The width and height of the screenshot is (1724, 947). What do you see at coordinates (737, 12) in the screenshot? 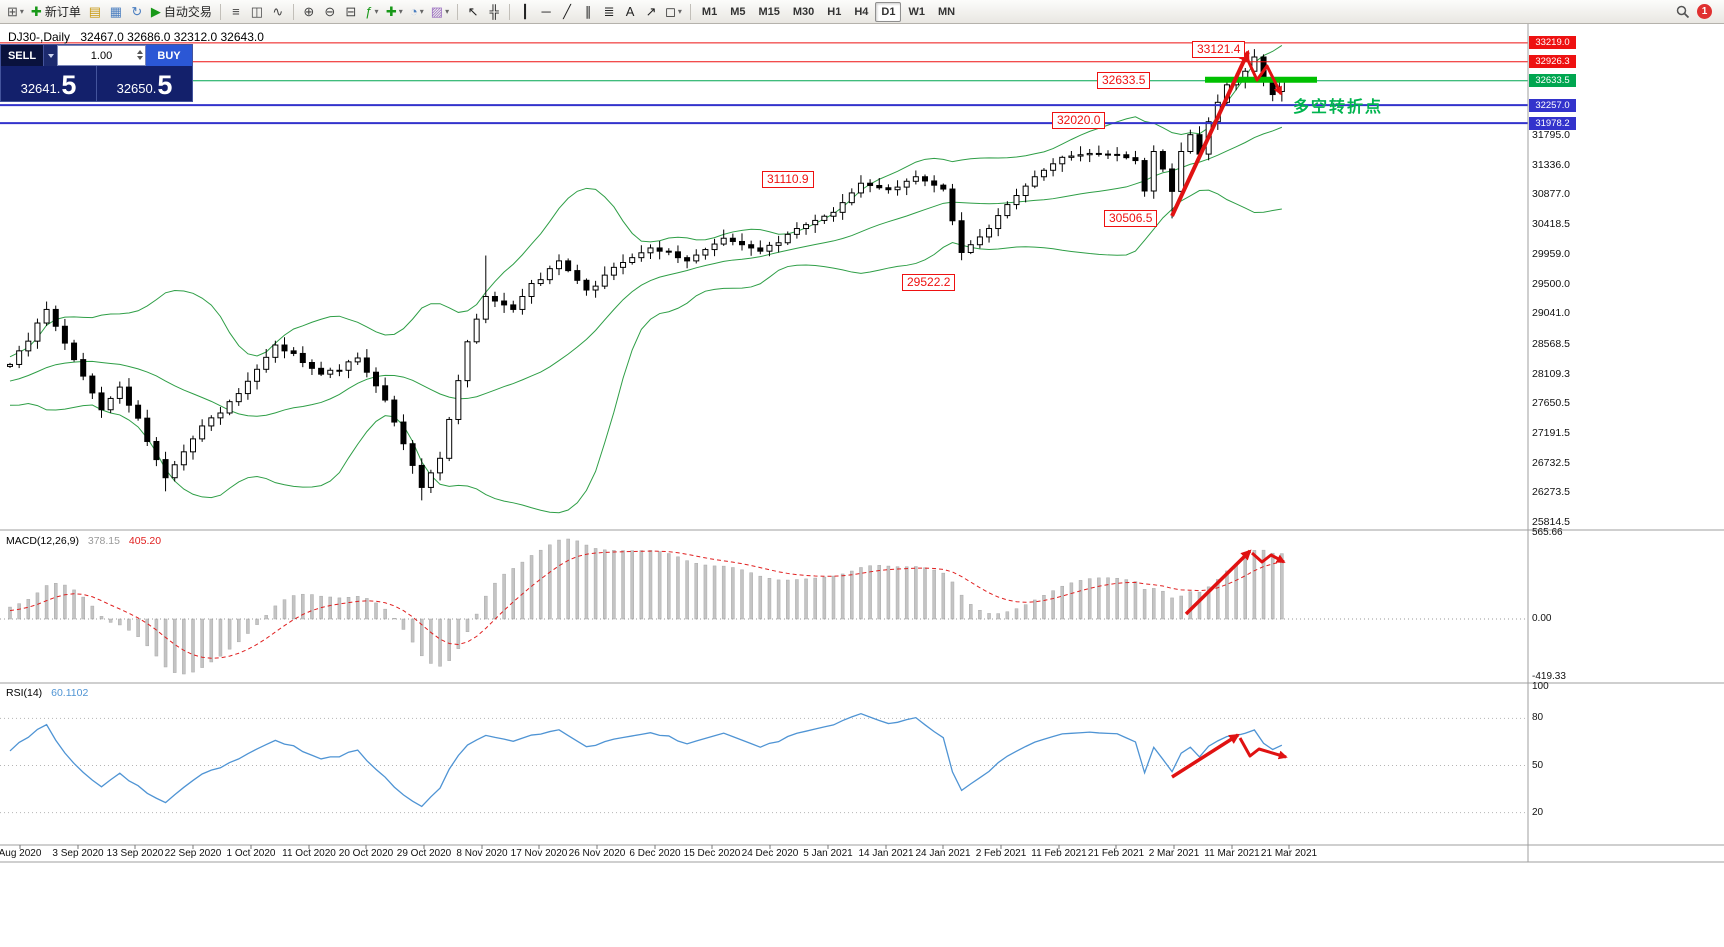
I see `timeframe-m5-button: M5` at bounding box center [737, 12].